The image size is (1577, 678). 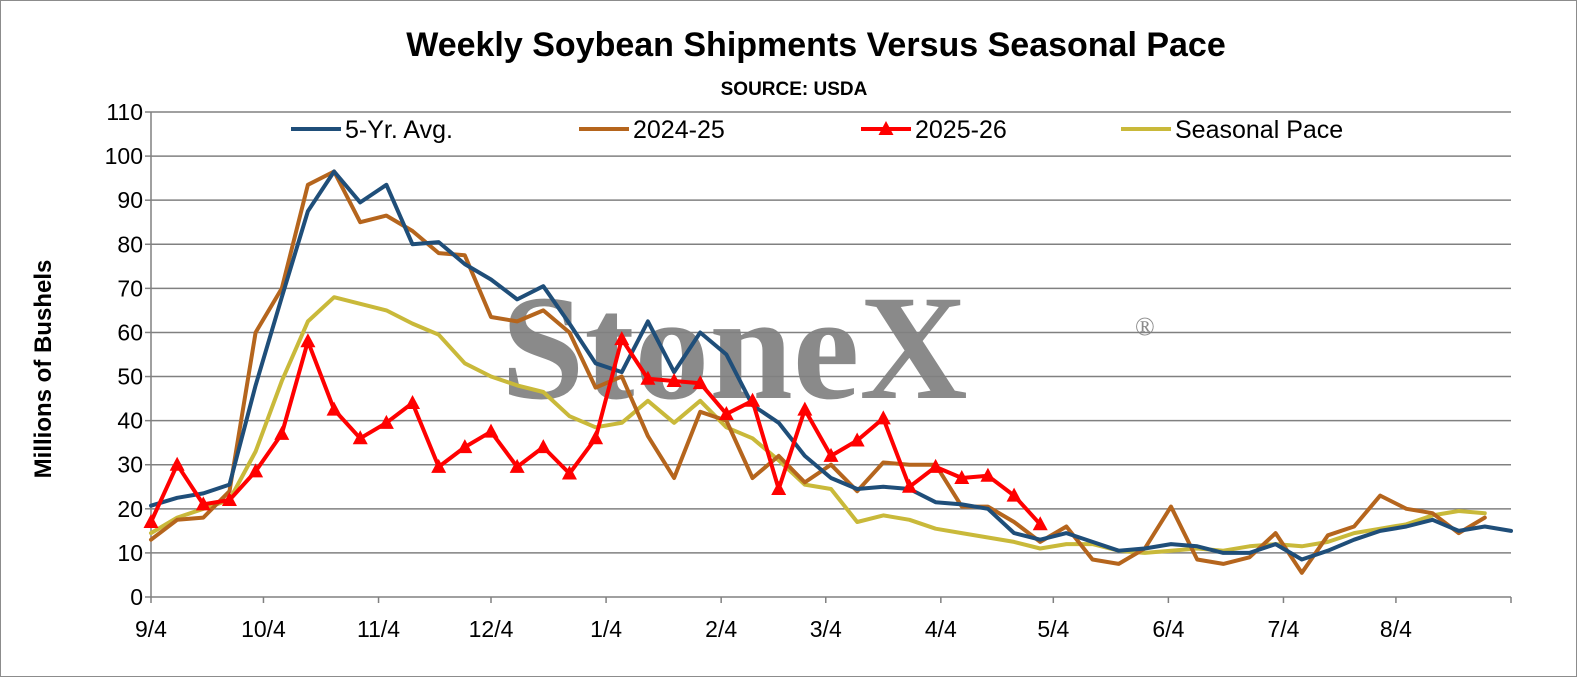 I want to click on legend-marker, so click(x=886, y=128).